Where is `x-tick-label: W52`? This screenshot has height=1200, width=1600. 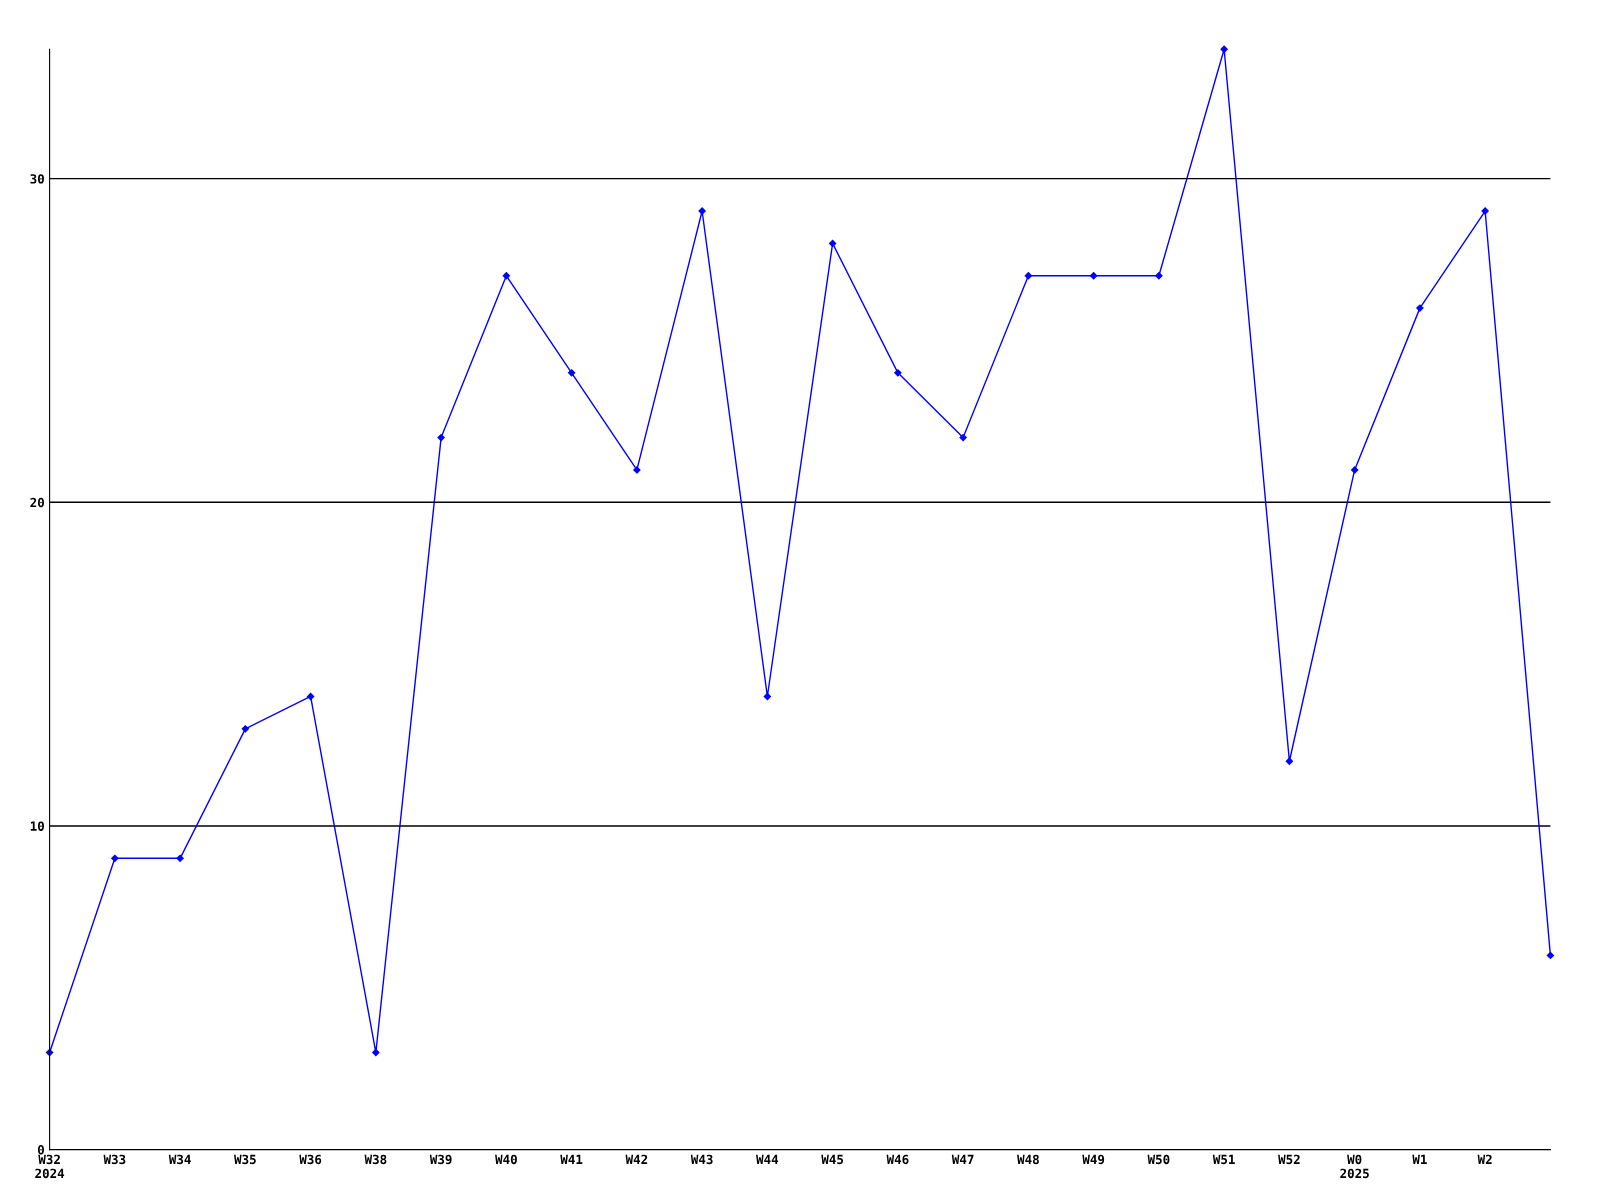 x-tick-label: W52 is located at coordinates (1289, 1159).